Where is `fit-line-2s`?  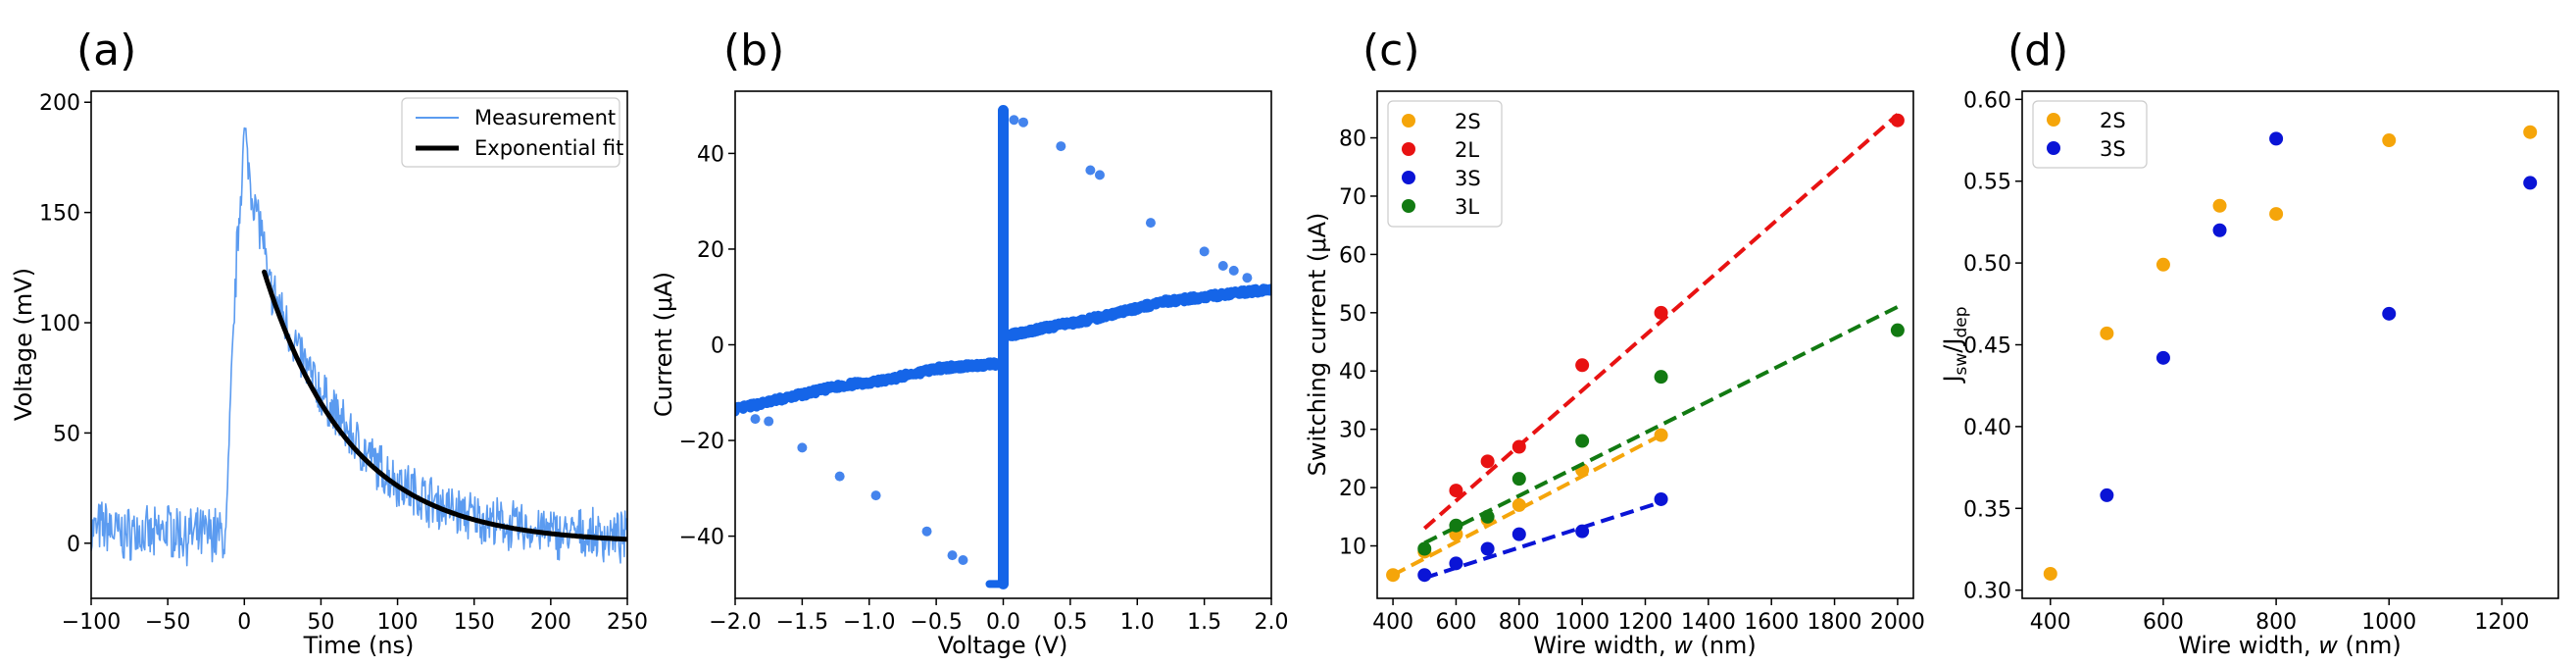 fit-line-2s is located at coordinates (1527, 506).